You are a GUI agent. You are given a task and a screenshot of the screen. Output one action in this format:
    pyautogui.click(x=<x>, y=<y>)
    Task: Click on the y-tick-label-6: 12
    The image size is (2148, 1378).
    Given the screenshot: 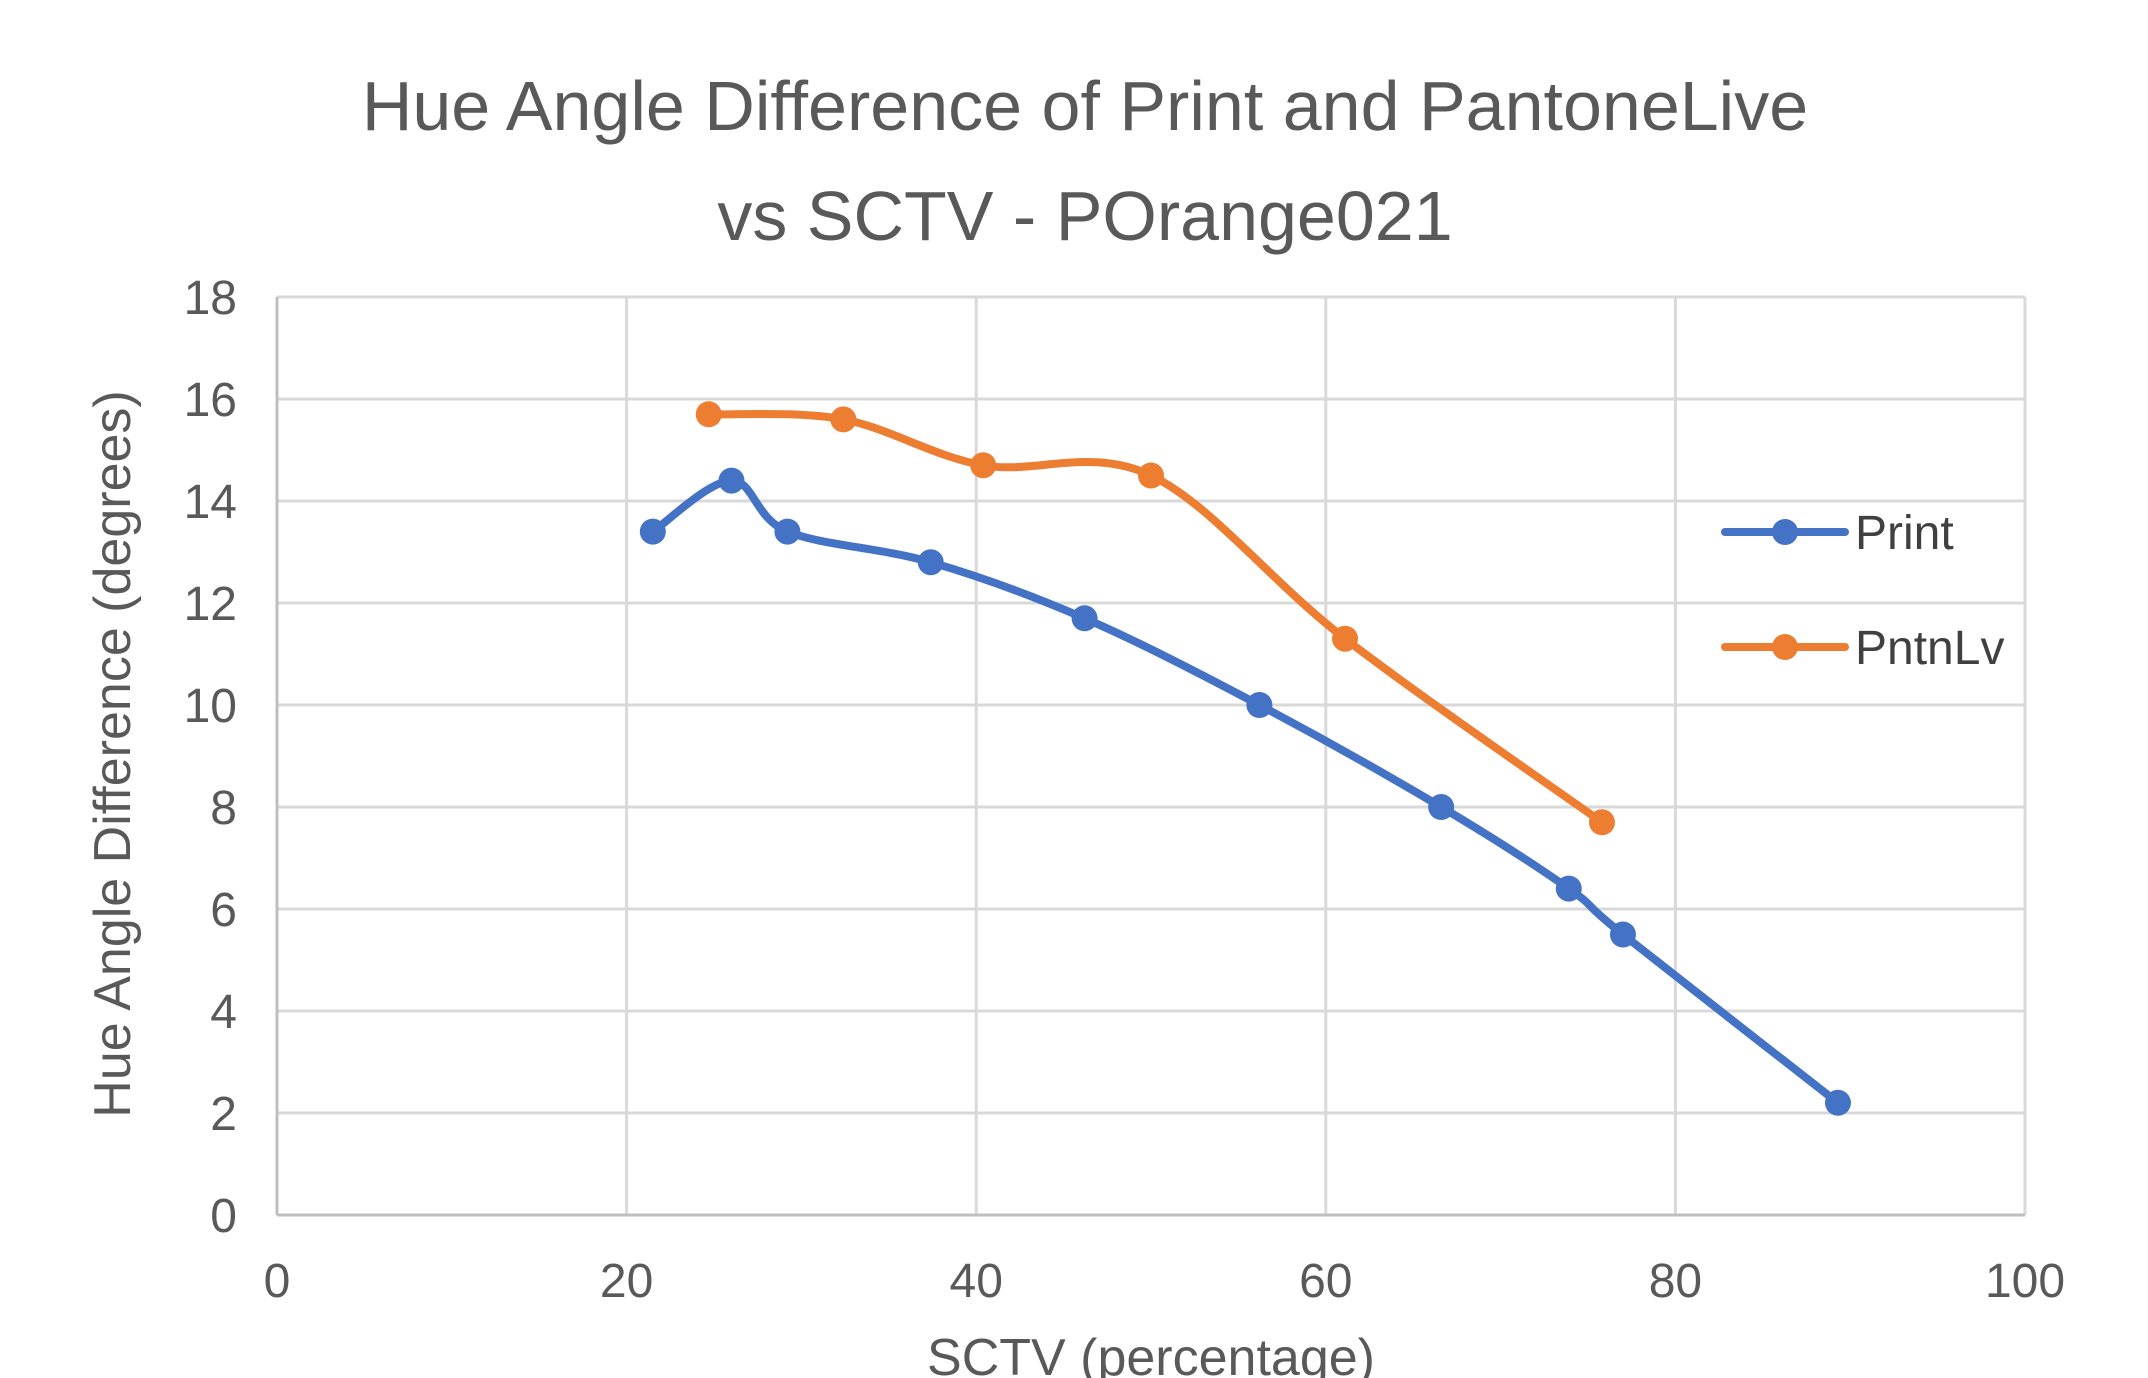 What is the action you would take?
    pyautogui.click(x=210, y=604)
    